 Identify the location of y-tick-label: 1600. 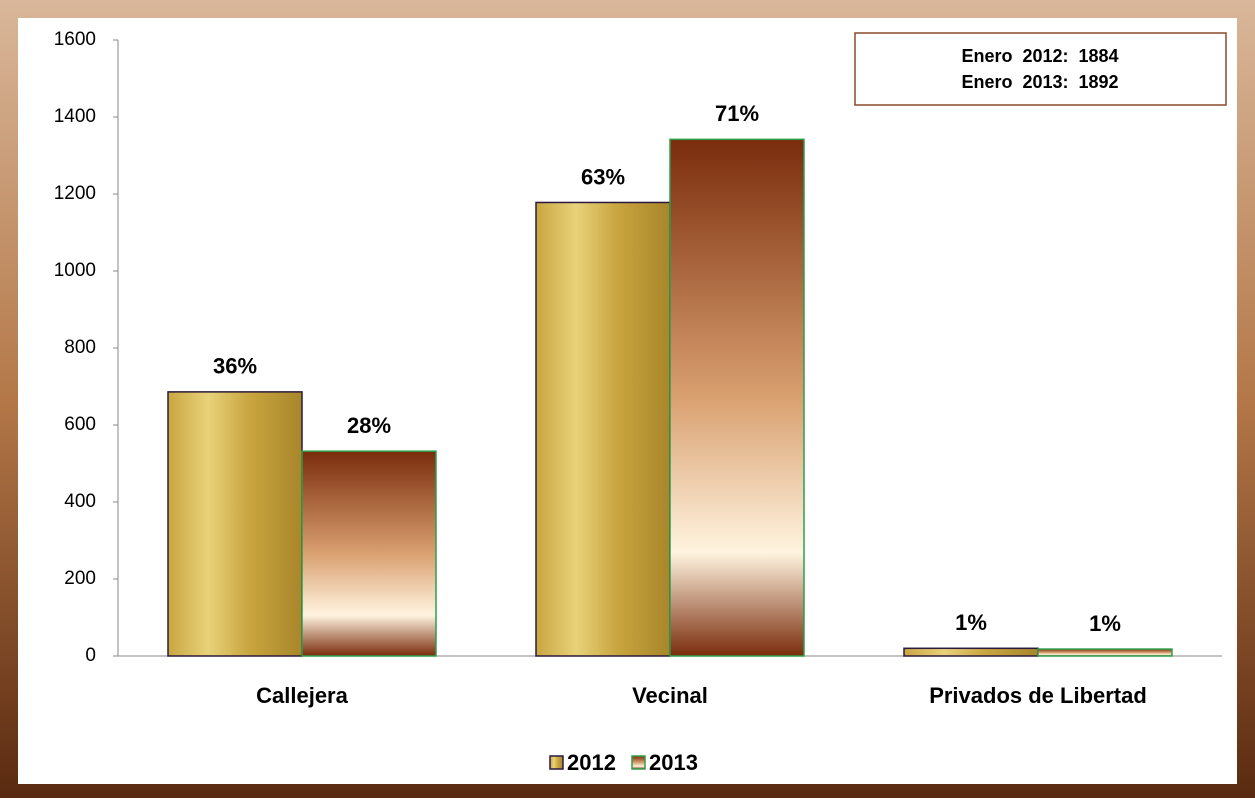
(75, 39).